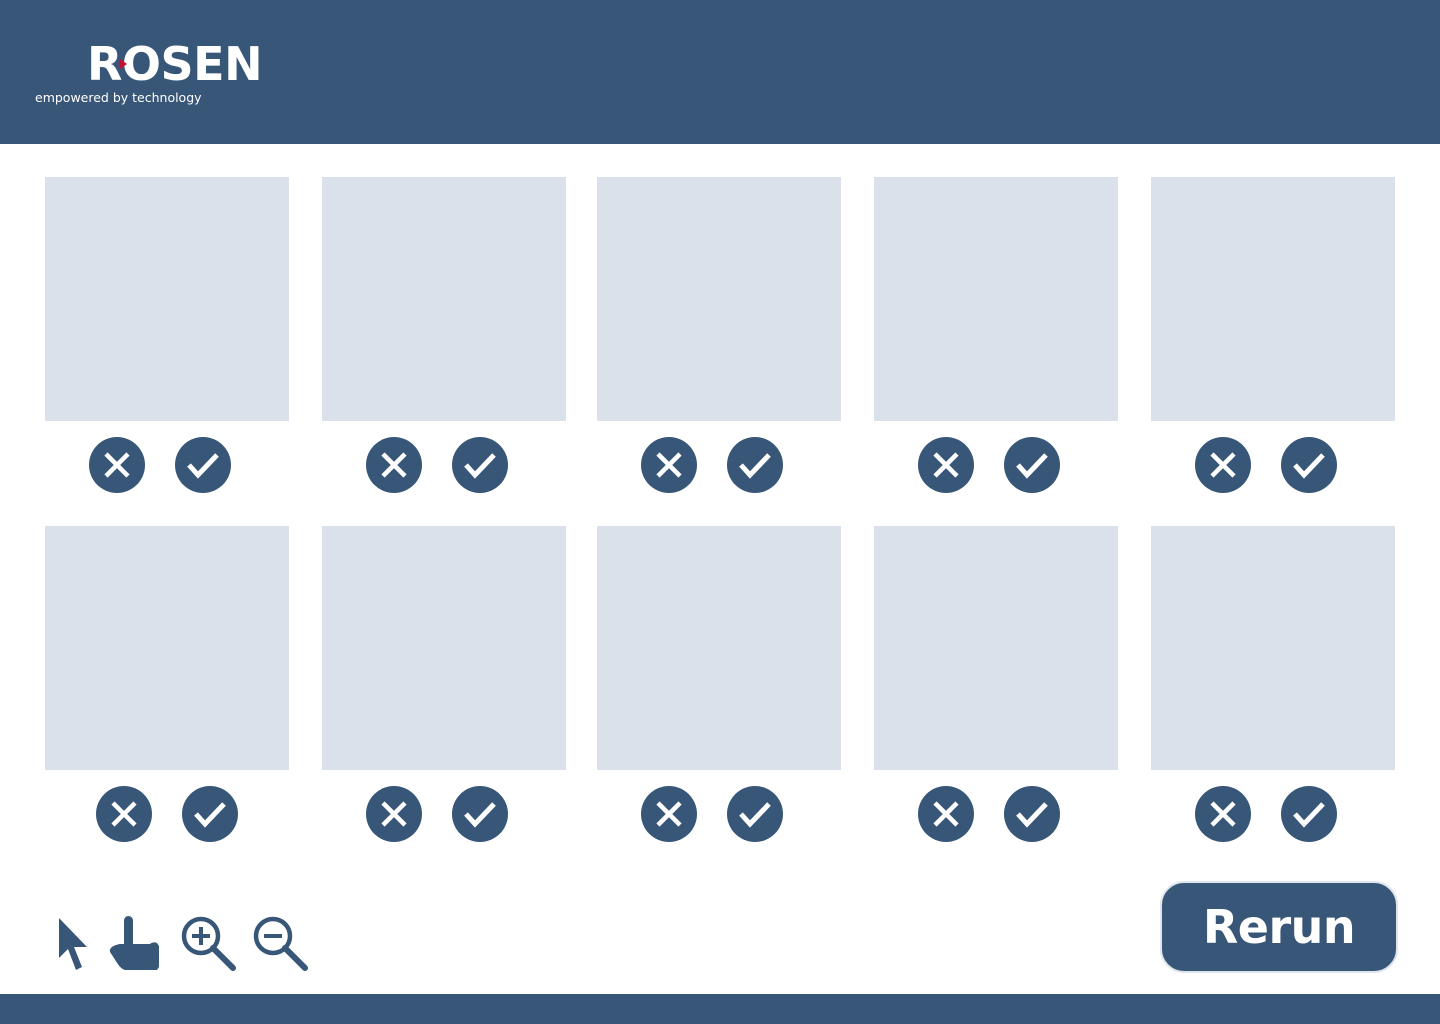 This screenshot has width=1440, height=1024. I want to click on zoom-out-icon, so click(281, 944).